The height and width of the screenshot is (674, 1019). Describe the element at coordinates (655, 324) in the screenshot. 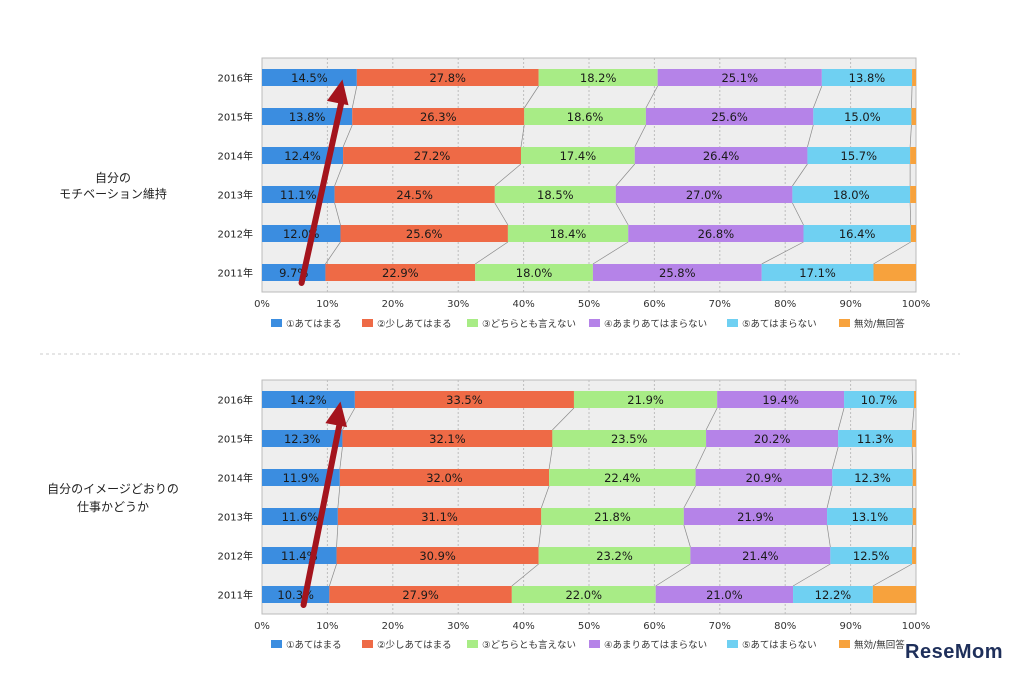

I see `legend-label: ④あまりあてはまらない` at that location.